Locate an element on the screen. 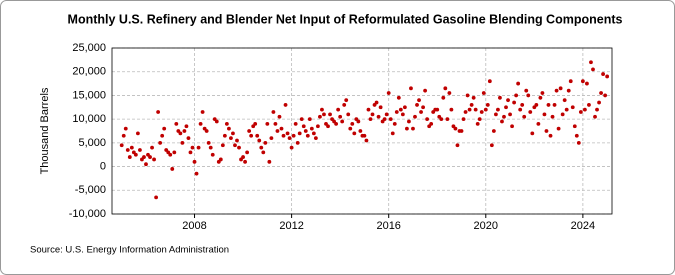 This screenshot has width=675, height=275. y-tick-label: 5,000 is located at coordinates (92, 143).